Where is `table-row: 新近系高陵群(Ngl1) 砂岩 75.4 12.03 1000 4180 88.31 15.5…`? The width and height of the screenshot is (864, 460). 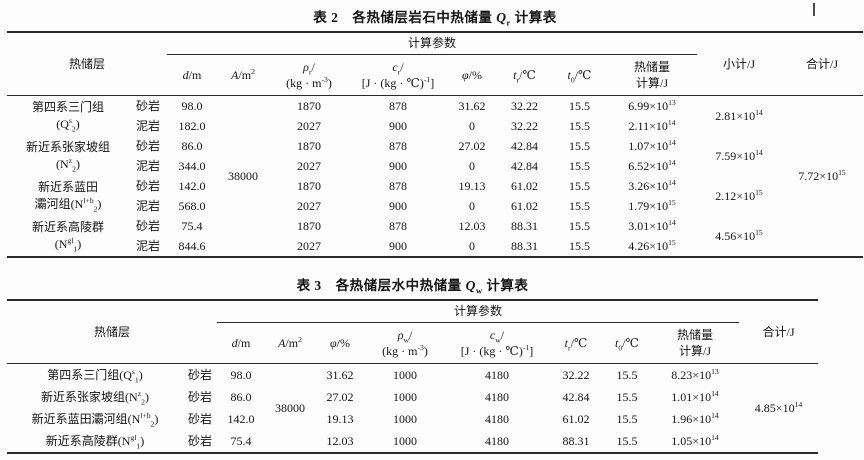
table-row: 新近系高陵群(Ngl1) 砂岩 75.4 12.03 1000 4180 88.31 15.5… is located at coordinates (412, 441).